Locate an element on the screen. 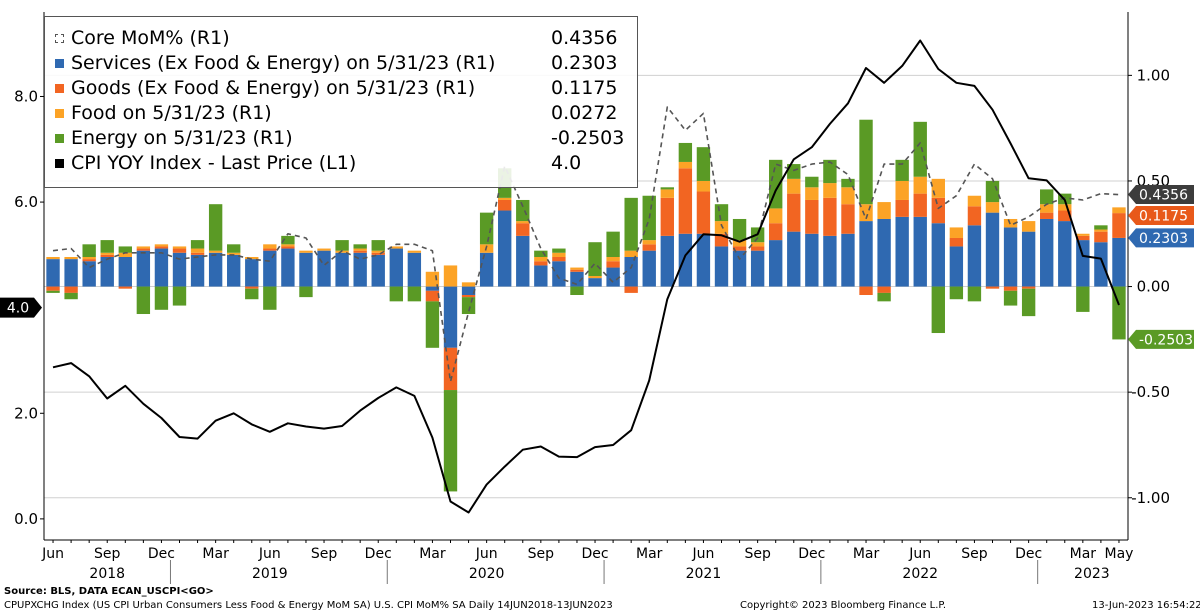 Image resolution: width=1200 pixels, height=614 pixels. legend-item-food: Food on 5/31/23 (R1) 0.0272 is located at coordinates (341, 114).